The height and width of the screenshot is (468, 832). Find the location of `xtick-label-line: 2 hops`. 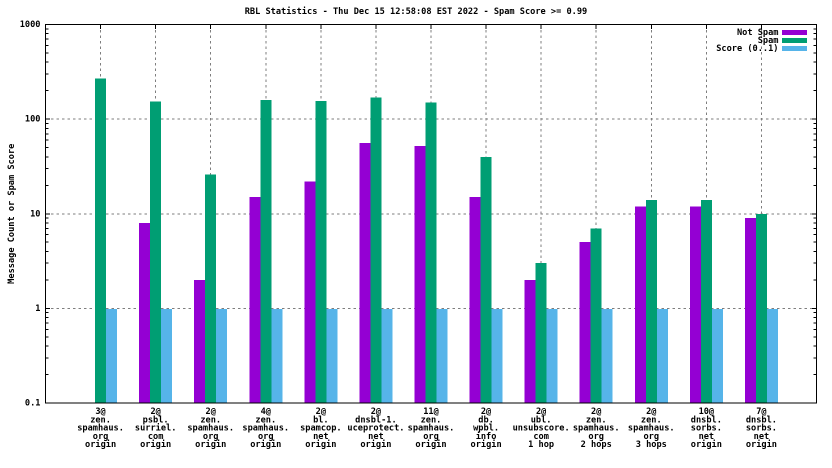

xtick-label-line: 2 hops is located at coordinates (596, 444).